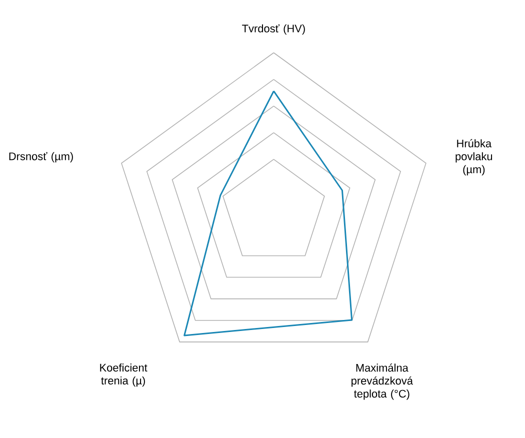 Image resolution: width=525 pixels, height=438 pixels. Describe the element at coordinates (41, 157) in the screenshot. I see `spoke-label: Drsnosť (µm)` at that location.